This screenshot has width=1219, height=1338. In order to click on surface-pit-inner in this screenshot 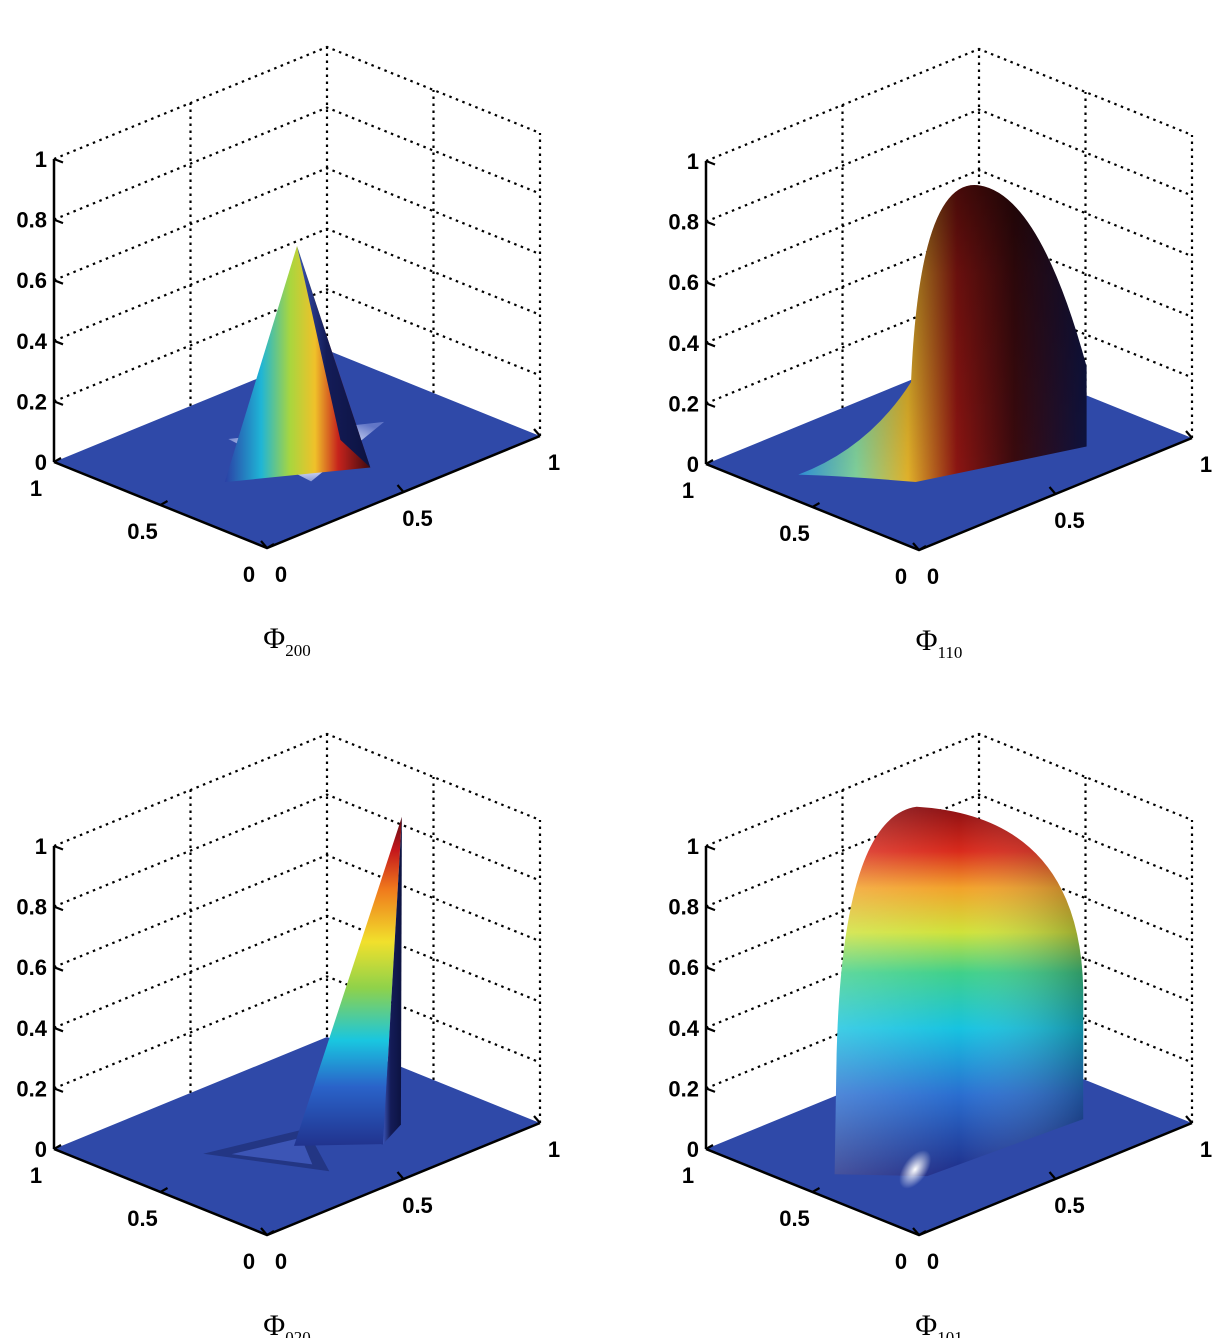, I will do `click(272, 1151)`.